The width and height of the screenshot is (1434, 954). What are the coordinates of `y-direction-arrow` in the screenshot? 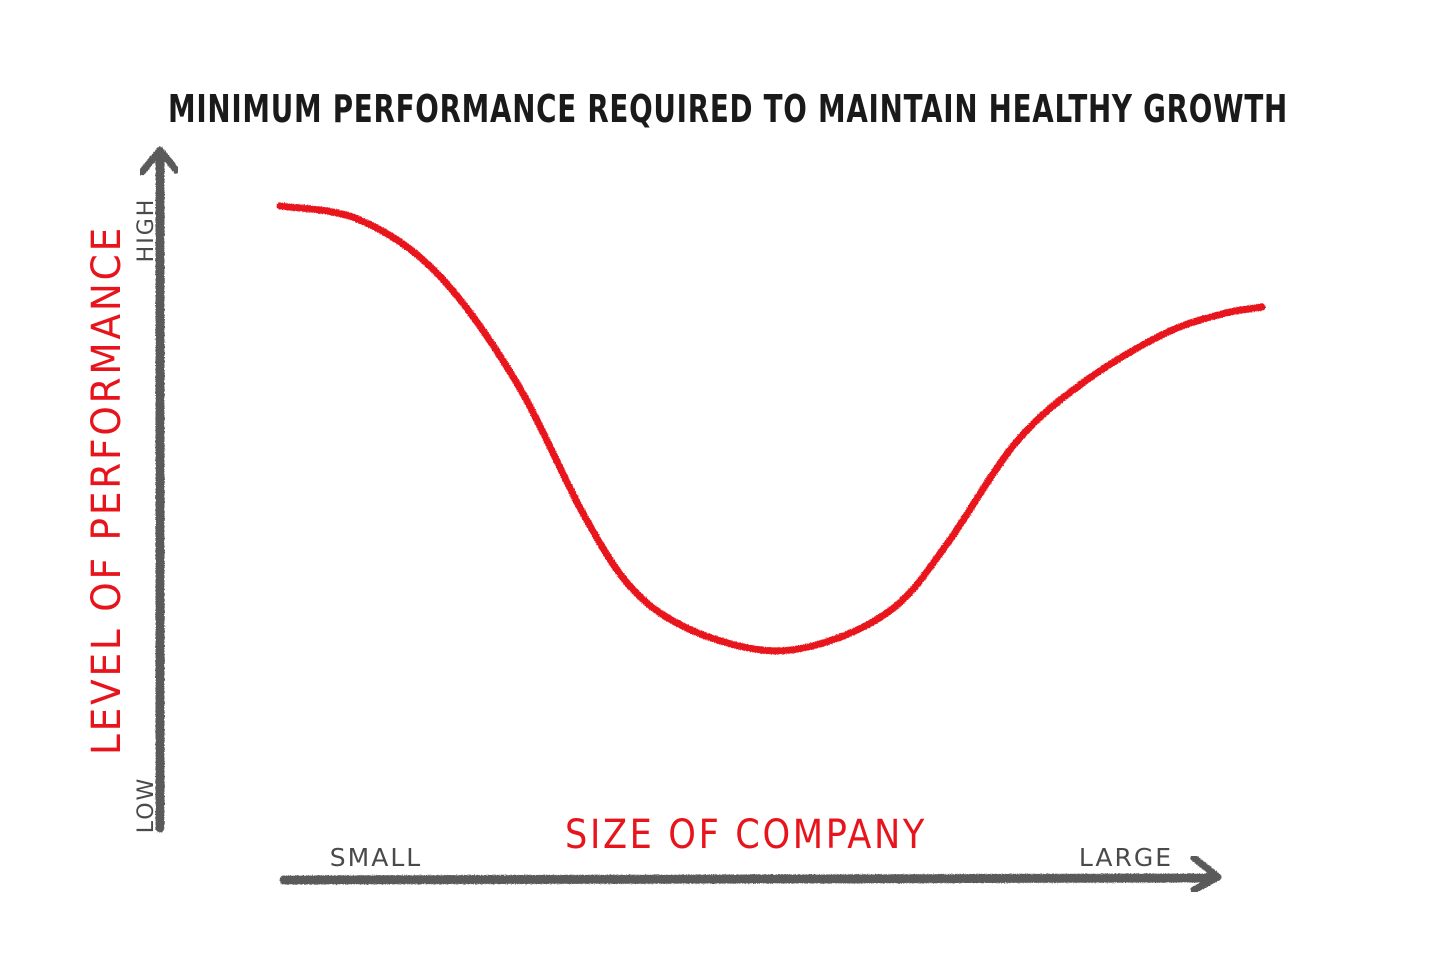 It's located at (159, 489).